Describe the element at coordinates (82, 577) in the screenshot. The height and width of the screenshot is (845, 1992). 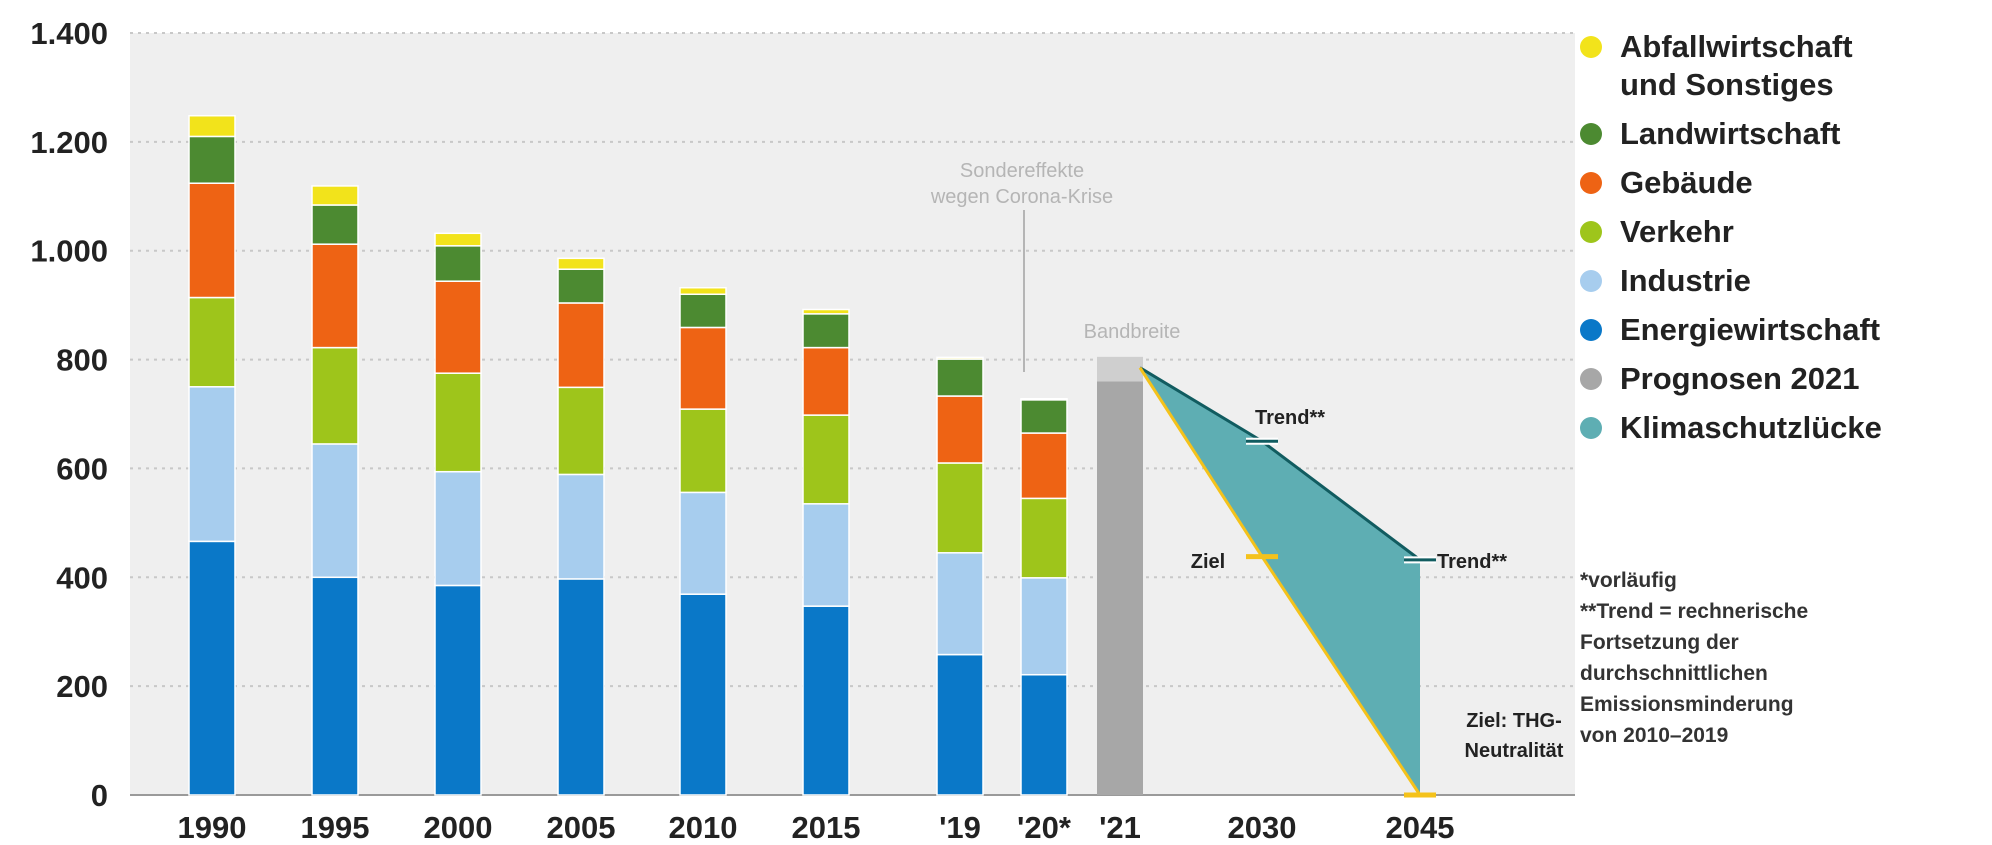
I see `y-tick-label: 400` at that location.